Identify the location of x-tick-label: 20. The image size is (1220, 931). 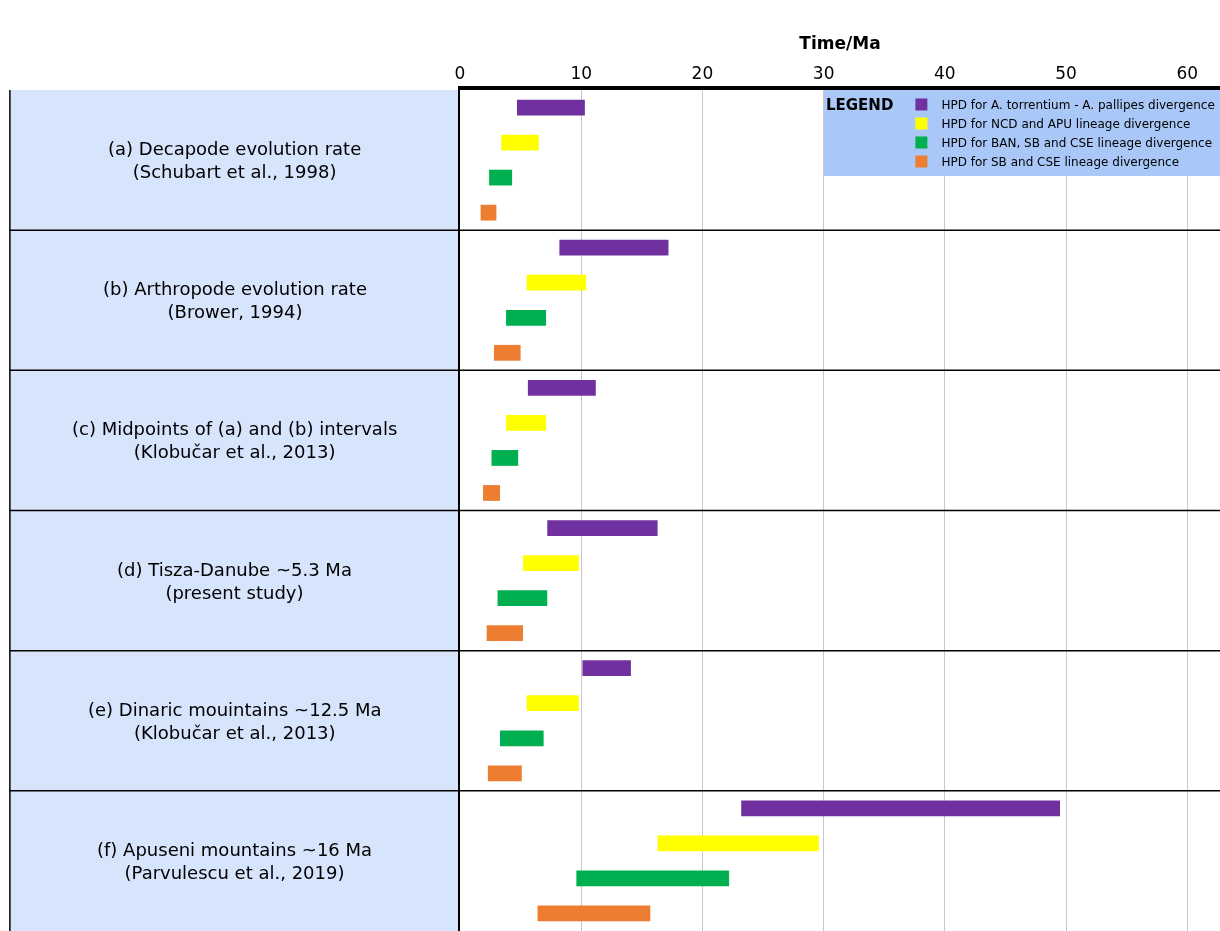
(702, 73).